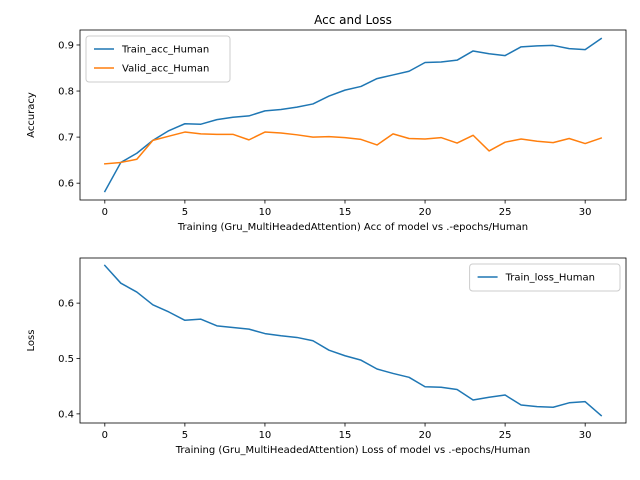 The height and width of the screenshot is (480, 640). I want to click on legend-label: Valid_acc_Human, so click(165, 69).